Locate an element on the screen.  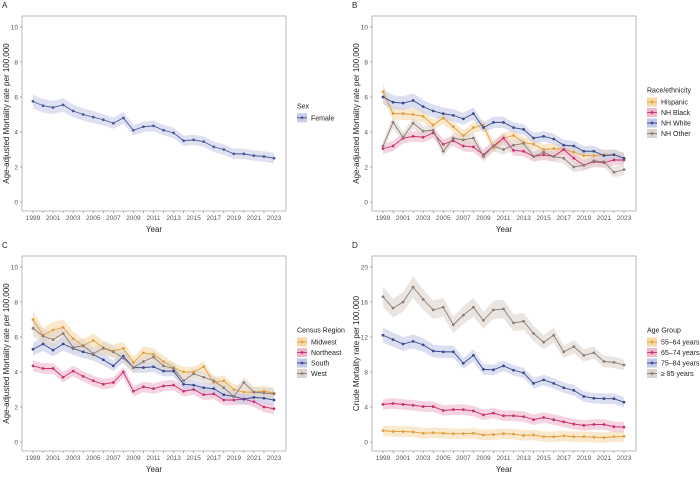
legend-label: NH Black is located at coordinates (676, 113).